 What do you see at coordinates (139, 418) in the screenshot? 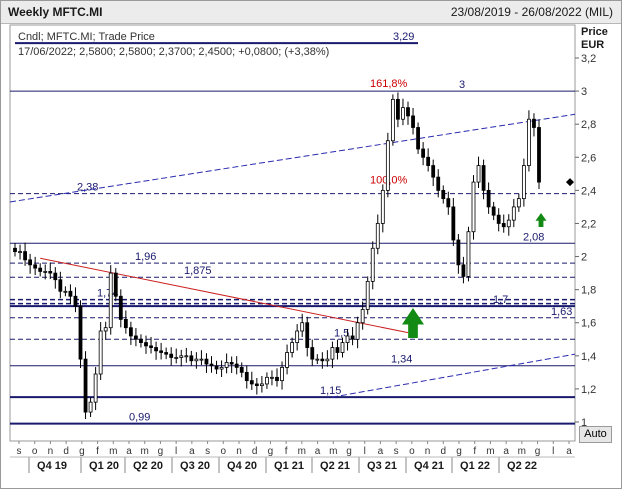
I see `level-label: 0,99` at bounding box center [139, 418].